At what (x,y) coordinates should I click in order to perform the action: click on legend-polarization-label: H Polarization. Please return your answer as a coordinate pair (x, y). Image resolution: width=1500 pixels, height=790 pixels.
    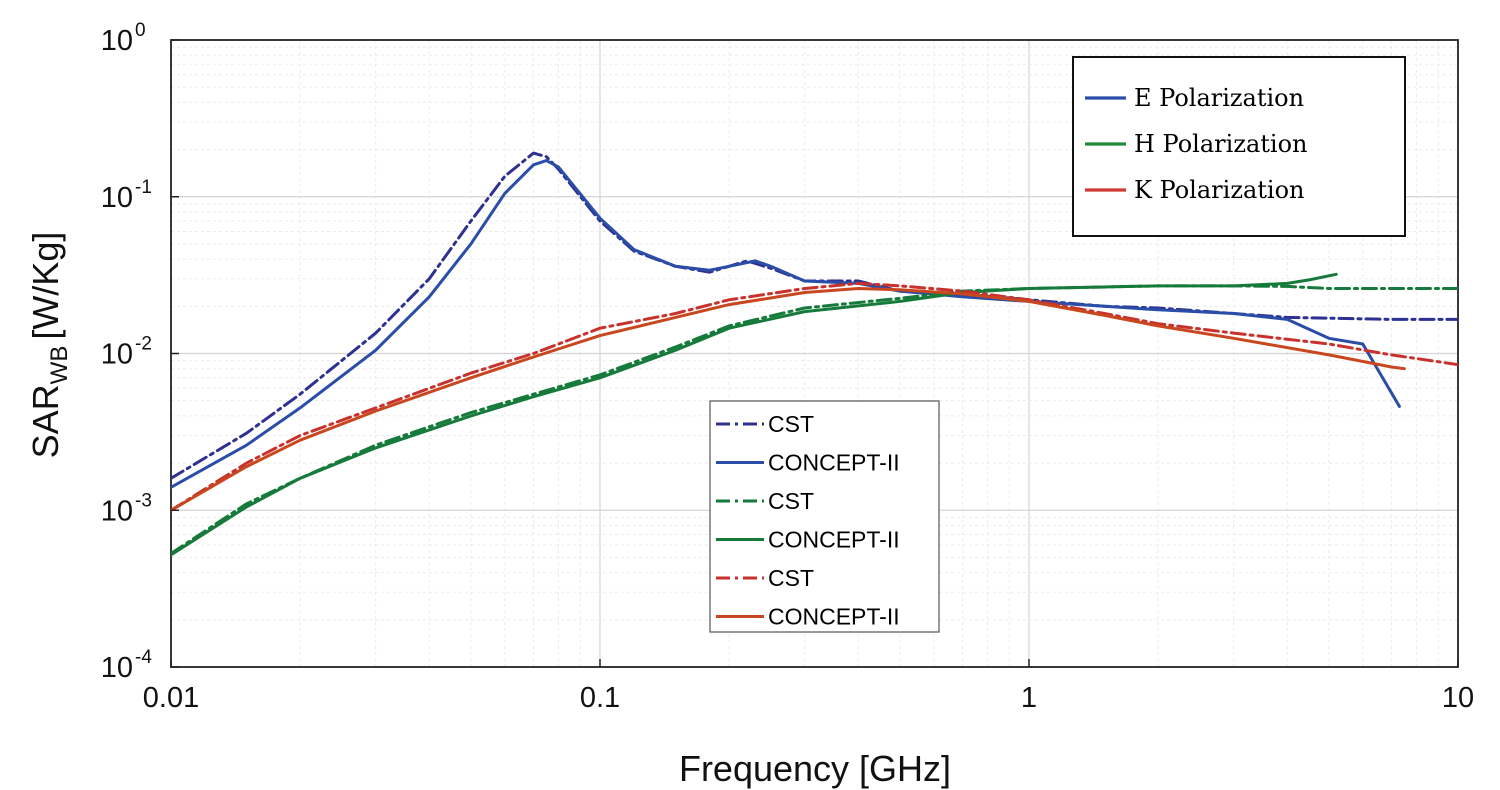
    Looking at the image, I should click on (1221, 144).